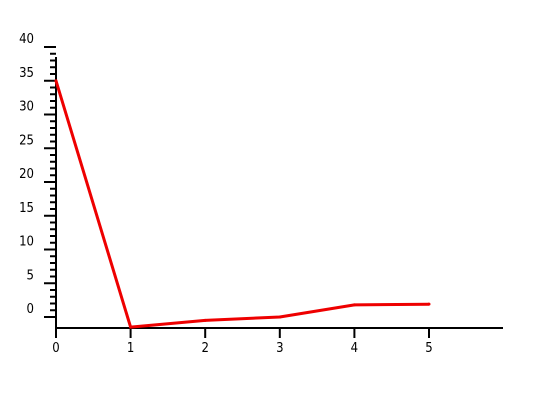 The image size is (560, 411). I want to click on x-tick-label: 2, so click(204, 348).